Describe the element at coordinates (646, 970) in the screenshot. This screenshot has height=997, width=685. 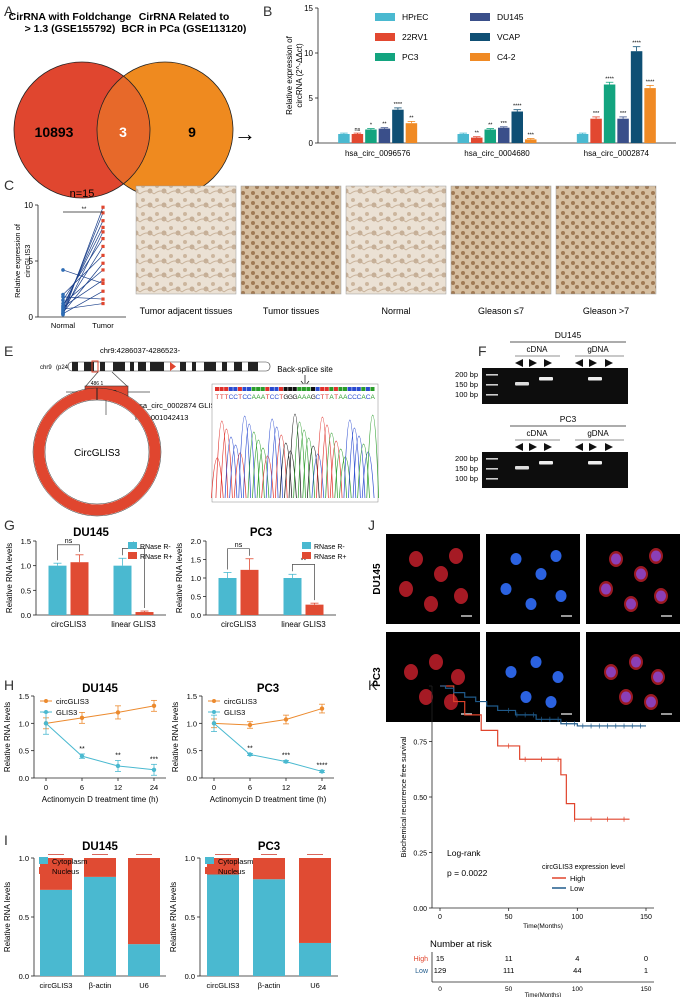
I see `risk-value: 1` at that location.